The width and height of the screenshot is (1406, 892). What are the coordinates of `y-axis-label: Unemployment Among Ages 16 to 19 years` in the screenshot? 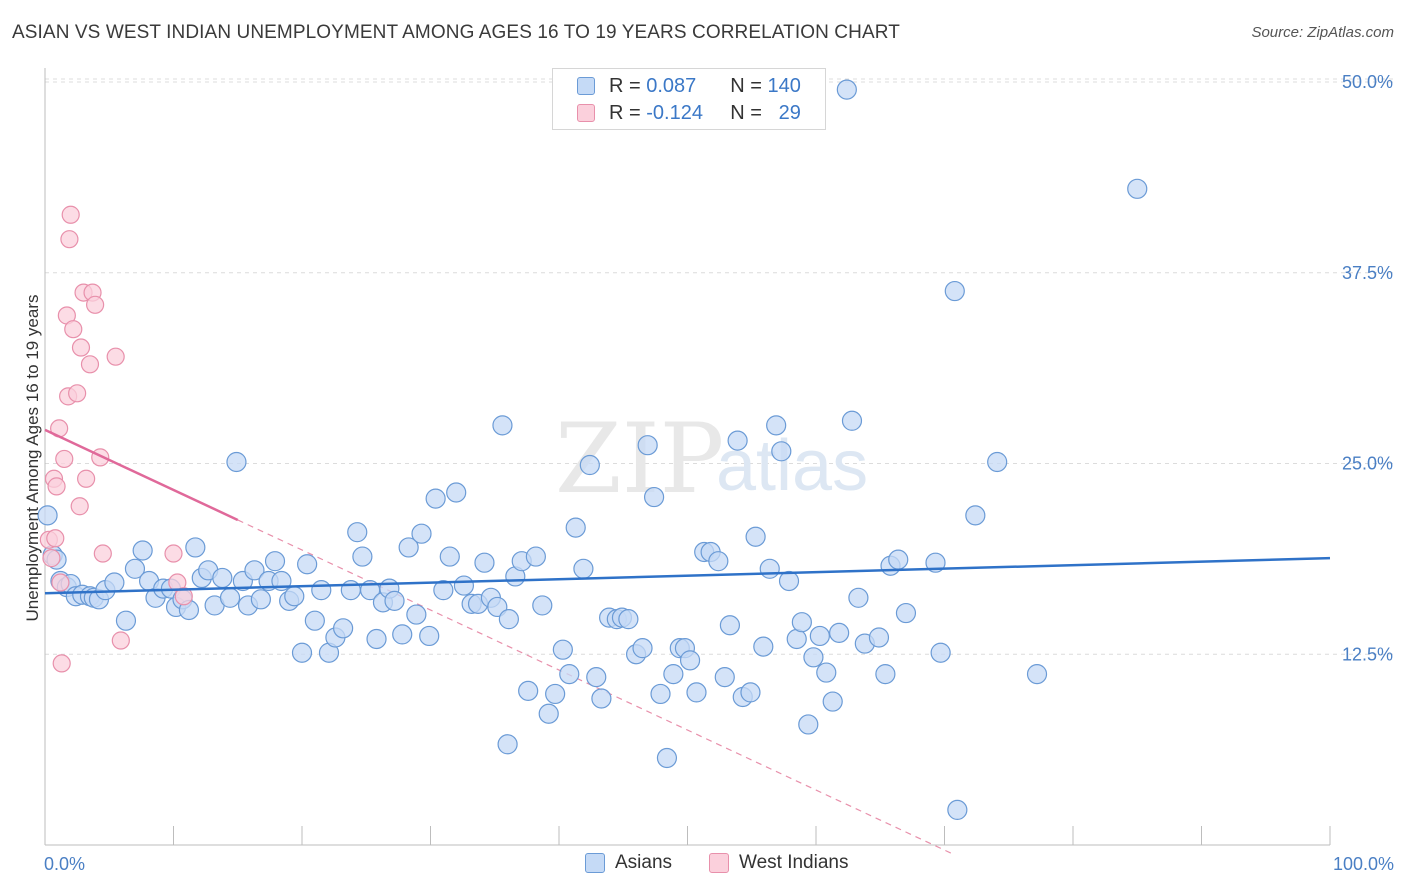 It's located at (32, 458).